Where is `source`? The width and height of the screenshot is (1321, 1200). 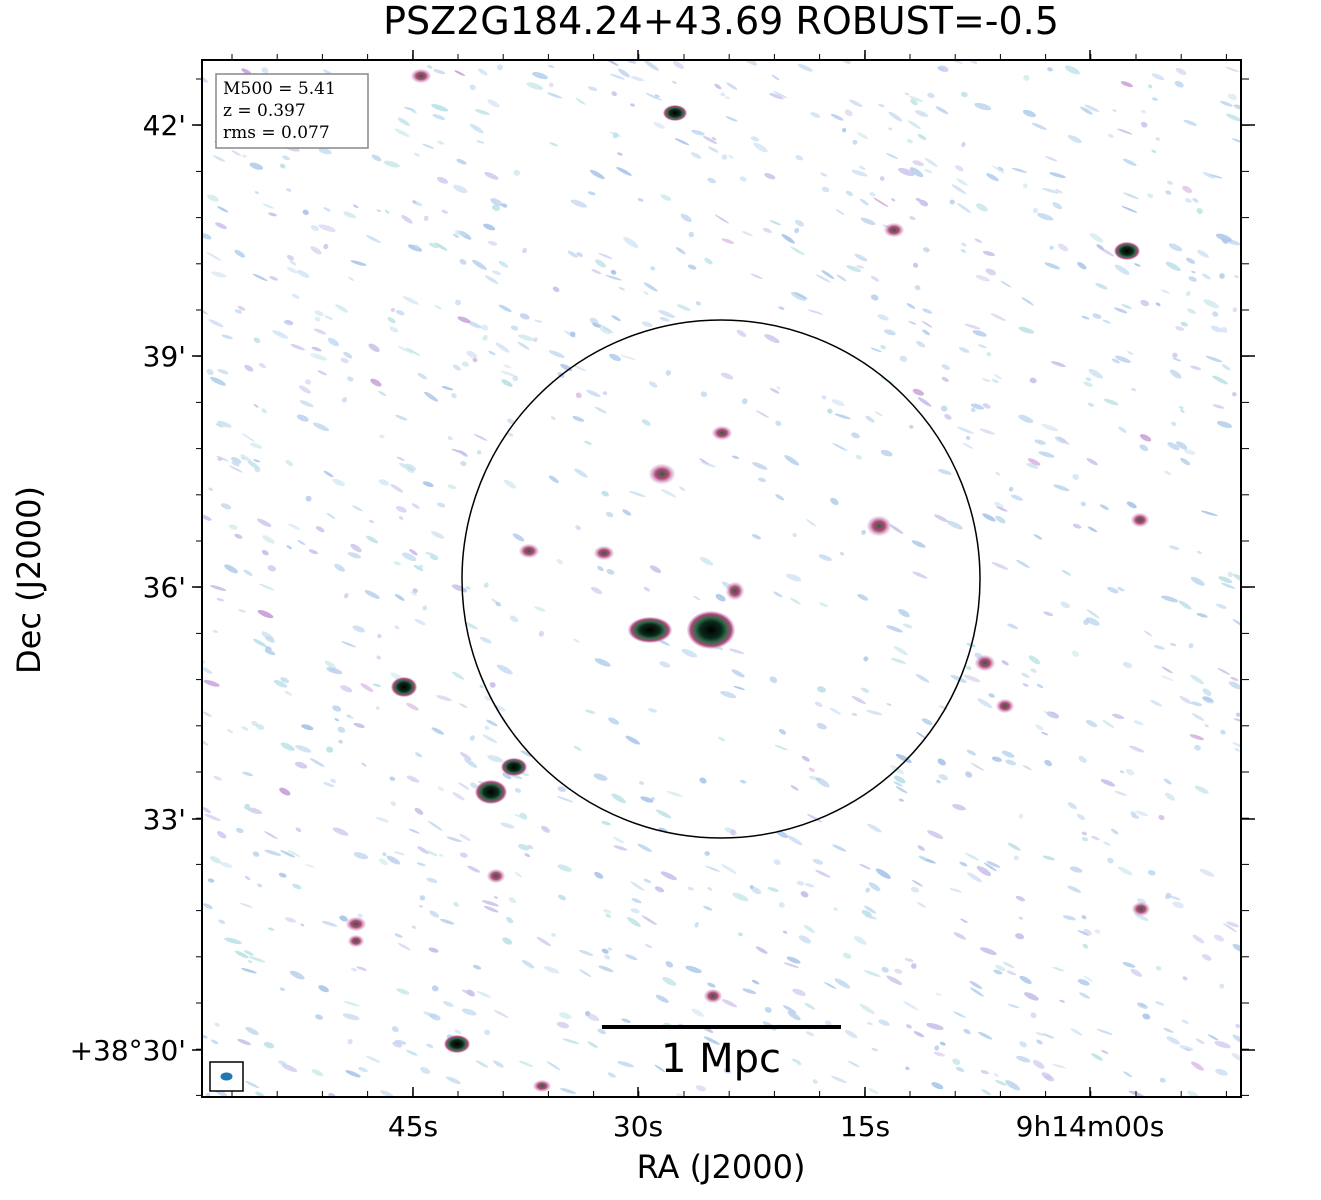
source is located at coordinates (713, 996).